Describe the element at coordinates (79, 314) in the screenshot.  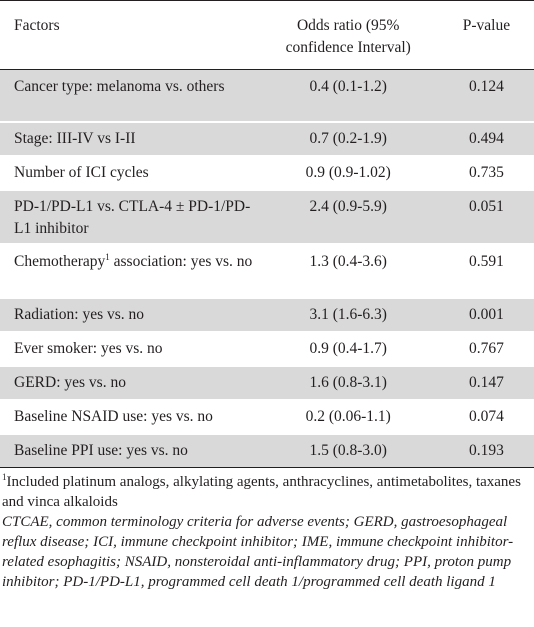
I see `factor-cell: Radiation: yes vs. no` at that location.